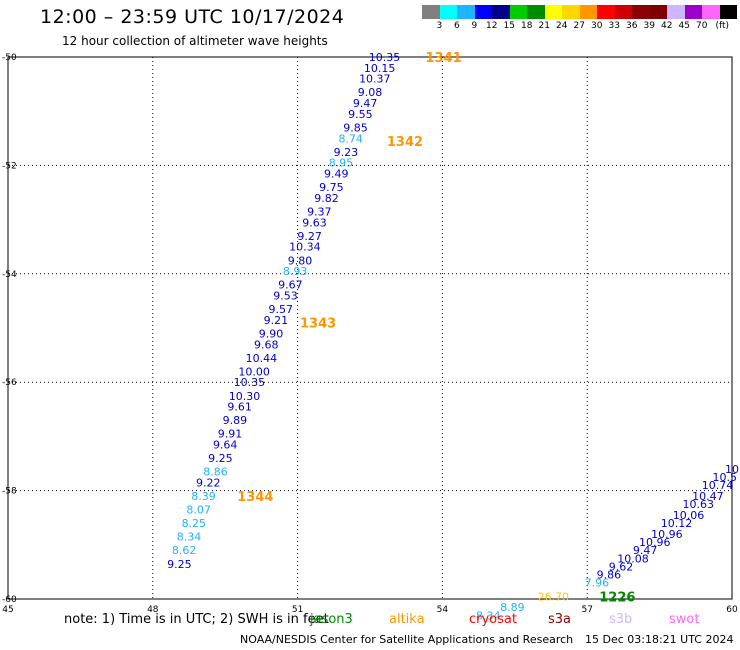 This screenshot has width=740, height=650. What do you see at coordinates (326, 198) in the screenshot?
I see `wave-height-label: 9.82` at bounding box center [326, 198].